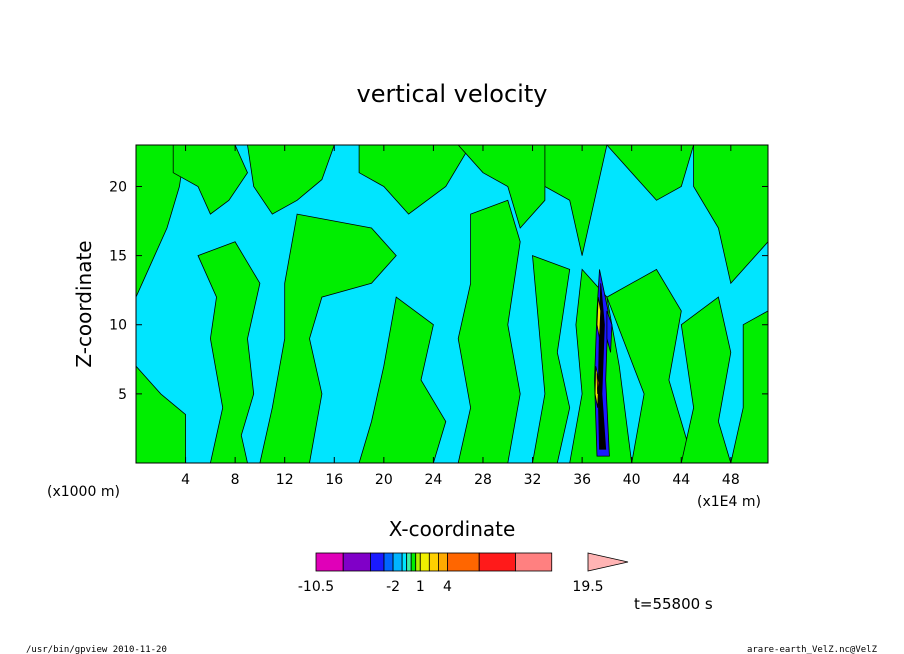  Describe the element at coordinates (84, 303) in the screenshot. I see `y-axis-label: Z-coordinate` at that location.